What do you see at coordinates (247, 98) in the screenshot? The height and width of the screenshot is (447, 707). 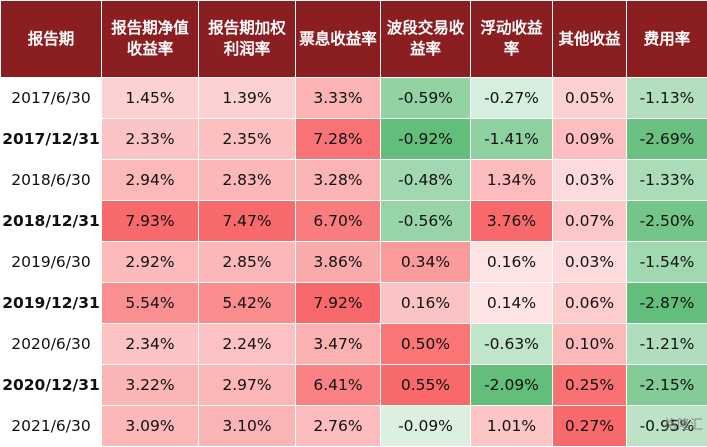 I see `value-cell: 1.39%` at bounding box center [247, 98].